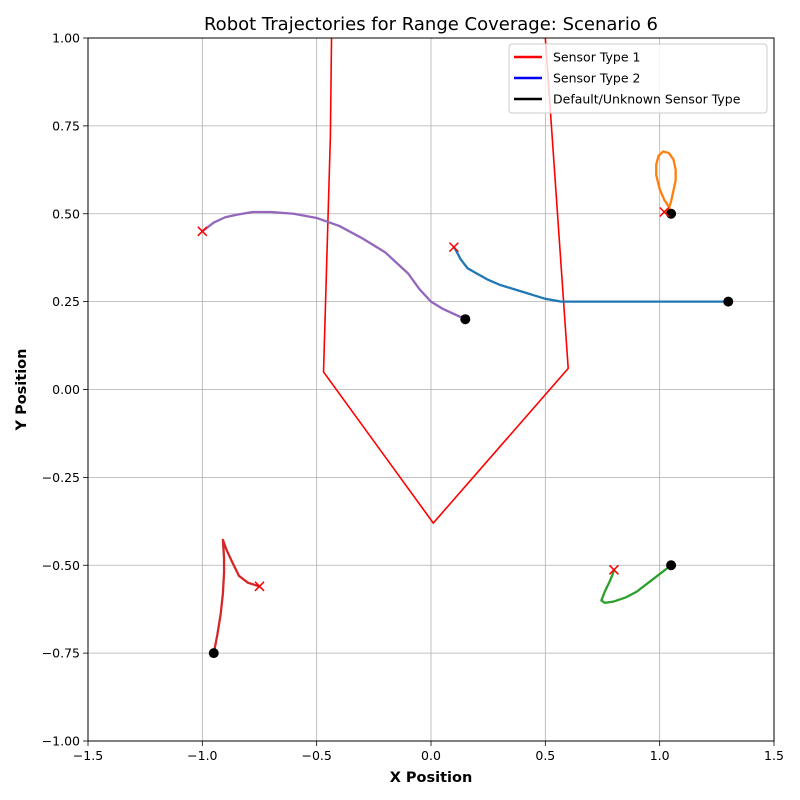 The height and width of the screenshot is (800, 800). What do you see at coordinates (660, 755) in the screenshot?
I see `x-tick-label: 1.0` at bounding box center [660, 755].